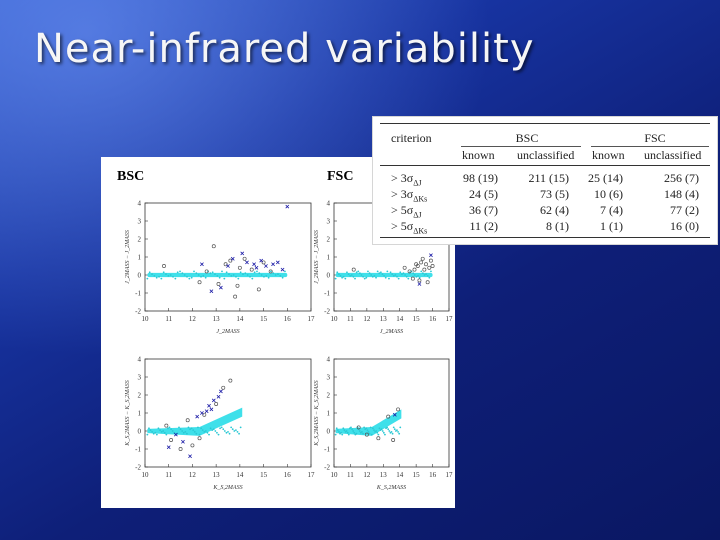 The width and height of the screenshot is (720, 540). What do you see at coordinates (681, 178) in the screenshot?
I see `table-cell-fsc-uncl: 256 (7)` at bounding box center [681, 178].